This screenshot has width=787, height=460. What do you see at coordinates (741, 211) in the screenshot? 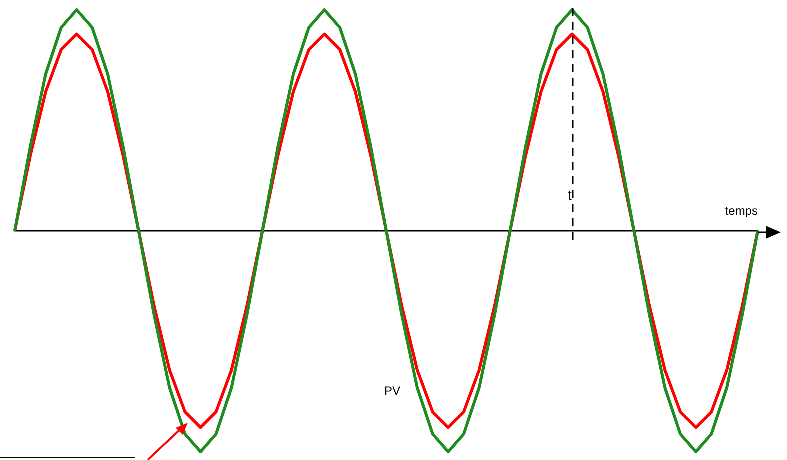
I see `x-axis-title: temps` at bounding box center [741, 211].